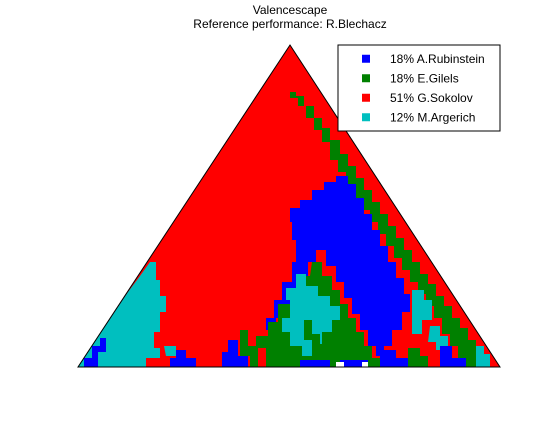 This screenshot has width=560, height=425. What do you see at coordinates (431, 98) in the screenshot?
I see `legend-entry-label: 51% G.Sokolov` at bounding box center [431, 98].